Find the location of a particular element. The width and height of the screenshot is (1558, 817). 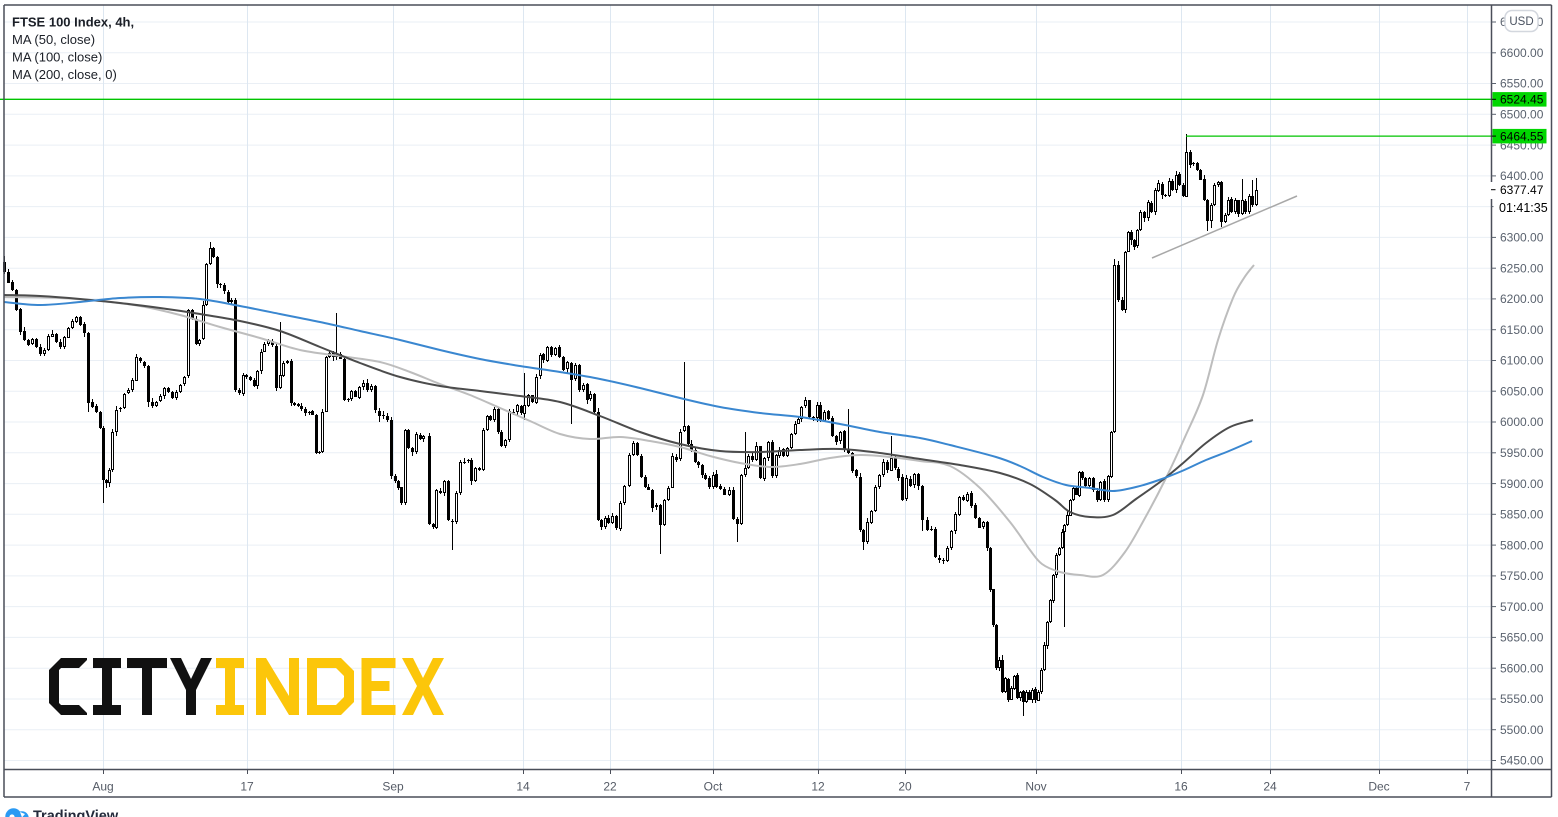

svg-text: 5900.00 is located at coordinates (1522, 484).